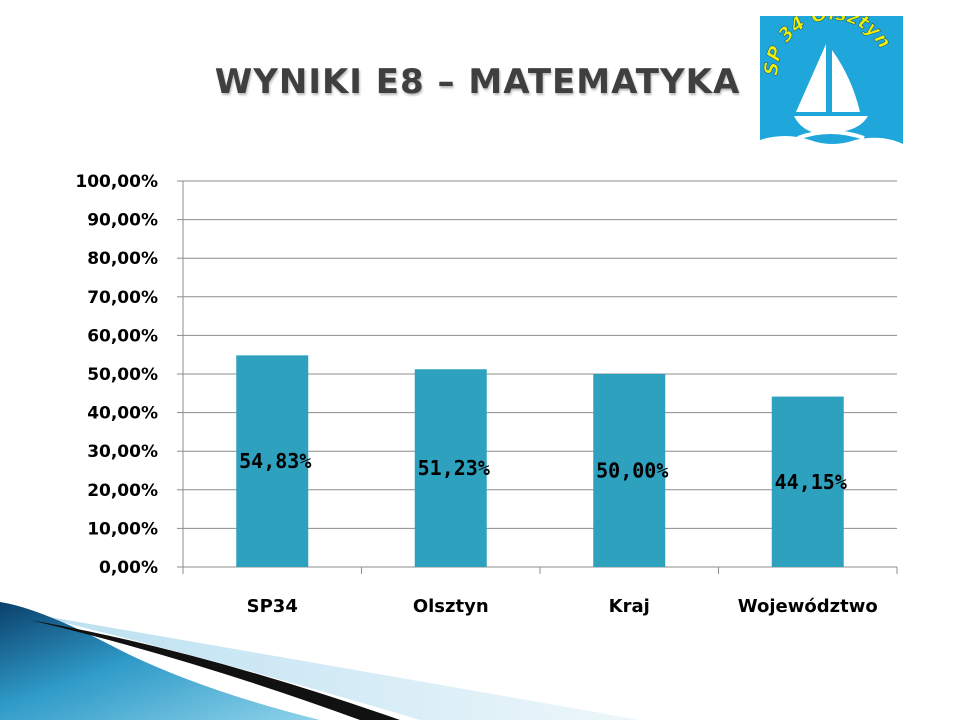  What do you see at coordinates (122, 491) in the screenshot?
I see `y-tick-label: 20,00%` at bounding box center [122, 491].